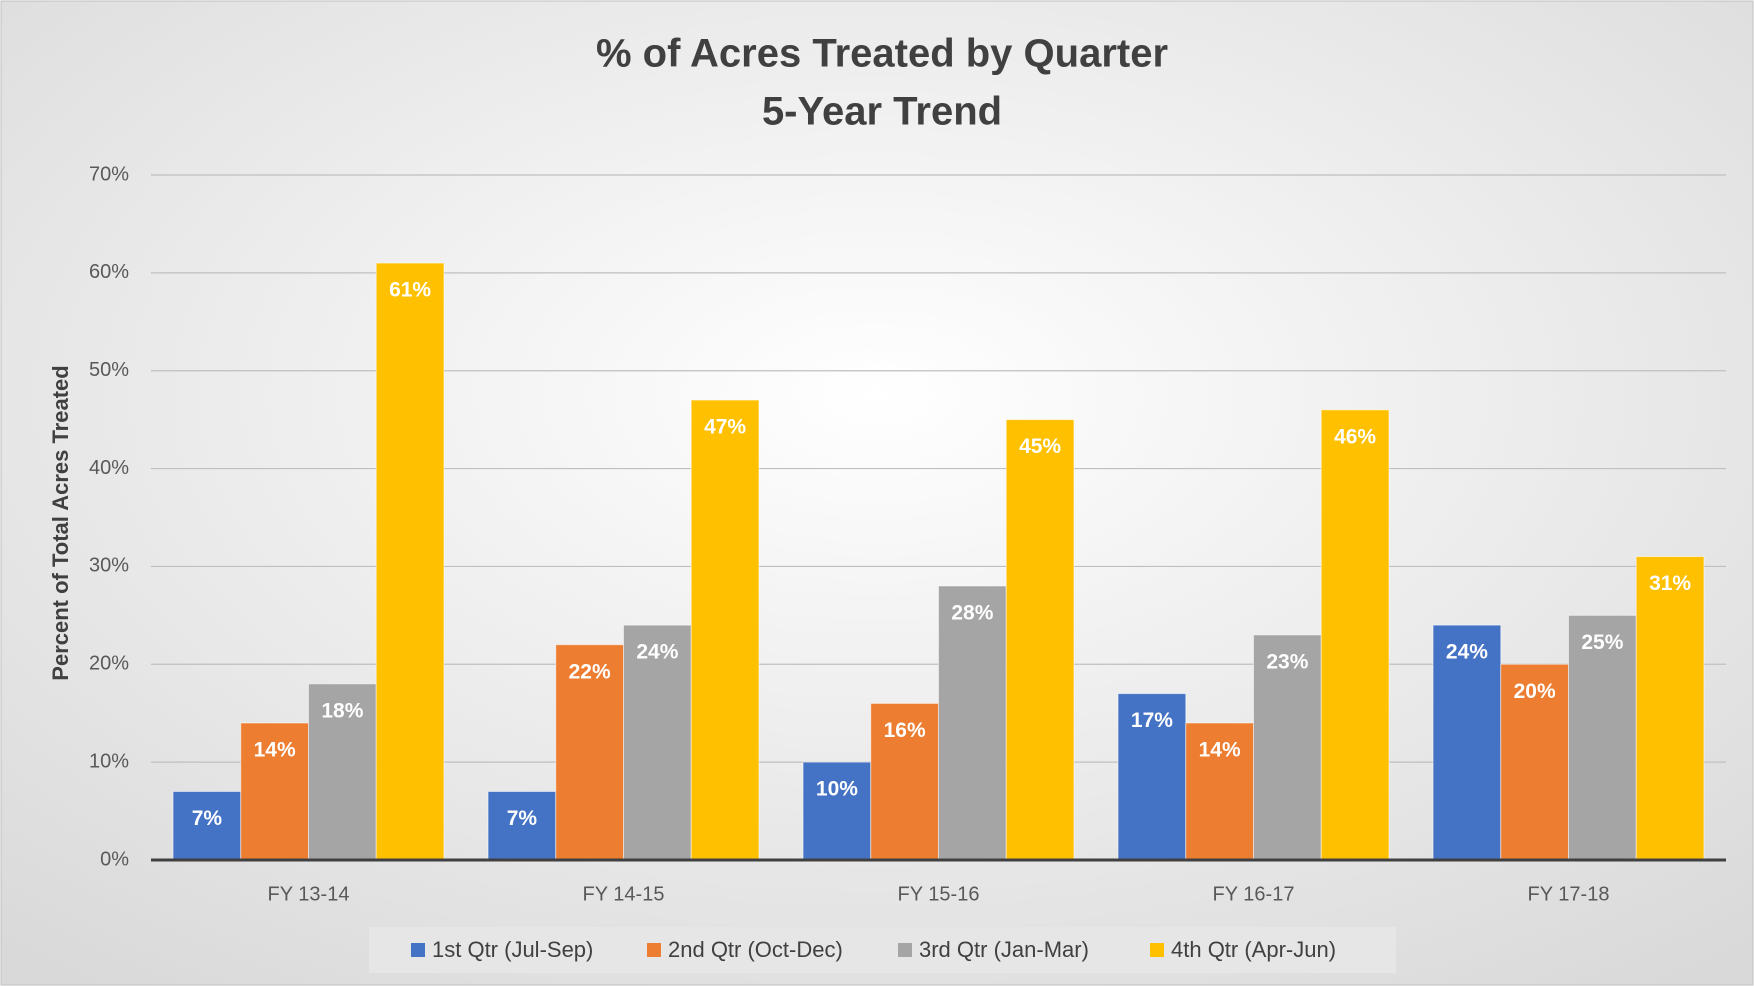 The width and height of the screenshot is (1754, 986). I want to click on x-tick-label: FY 17-18, so click(1569, 894).